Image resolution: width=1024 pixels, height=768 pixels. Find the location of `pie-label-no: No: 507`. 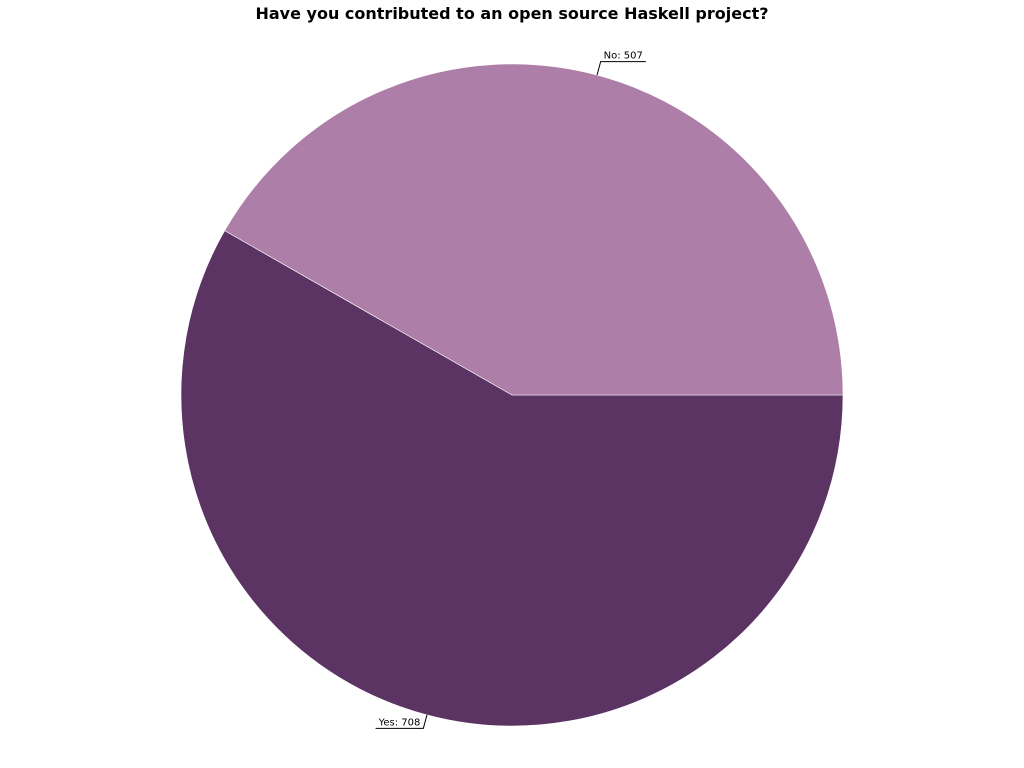

pie-label-no: No: 507 is located at coordinates (623, 56).